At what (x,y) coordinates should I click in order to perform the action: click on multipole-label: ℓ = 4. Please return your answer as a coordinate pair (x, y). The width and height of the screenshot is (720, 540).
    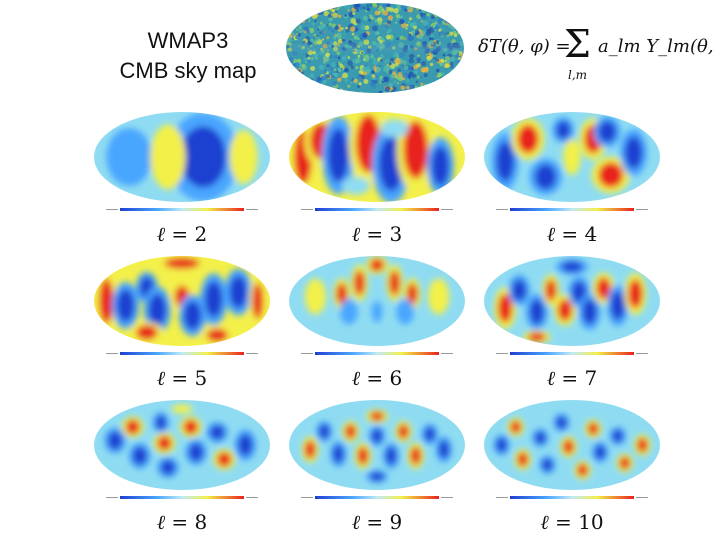
    Looking at the image, I should click on (572, 234).